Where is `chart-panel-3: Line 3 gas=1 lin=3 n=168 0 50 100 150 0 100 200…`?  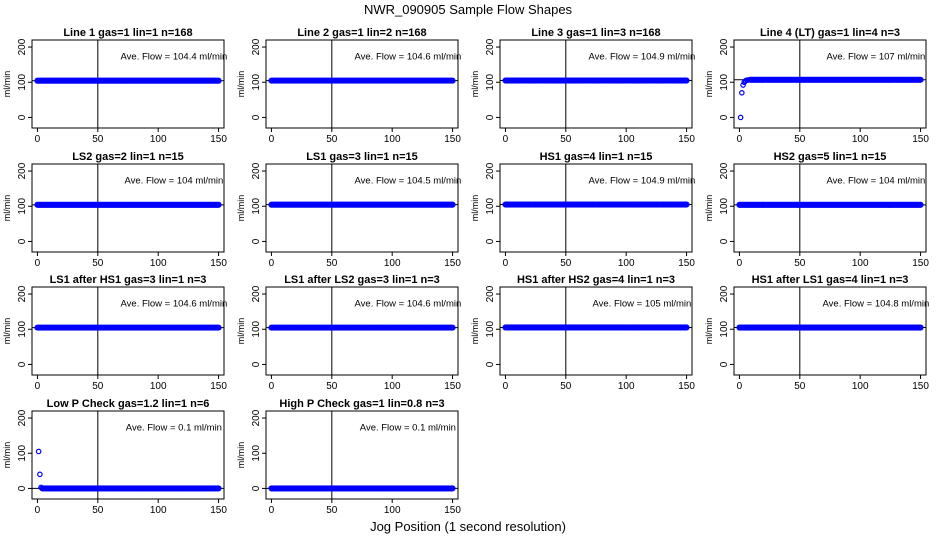 chart-panel-3: Line 3 gas=1 lin=3 n=168 0 50 100 150 0 100 200… is located at coordinates (582, 86).